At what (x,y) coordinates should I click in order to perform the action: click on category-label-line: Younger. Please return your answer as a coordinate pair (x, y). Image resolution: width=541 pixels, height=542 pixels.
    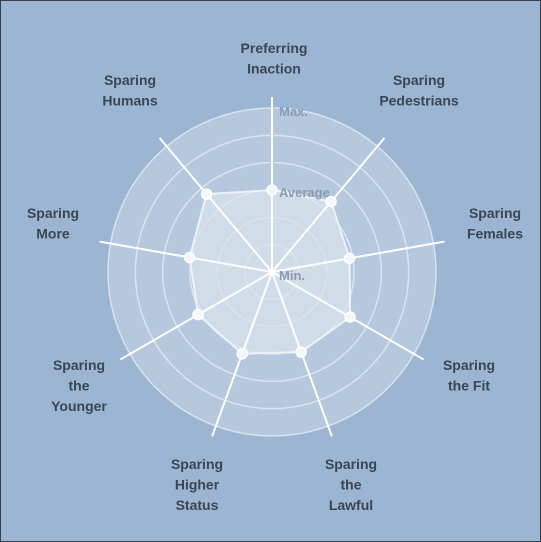
    Looking at the image, I should click on (79, 406).